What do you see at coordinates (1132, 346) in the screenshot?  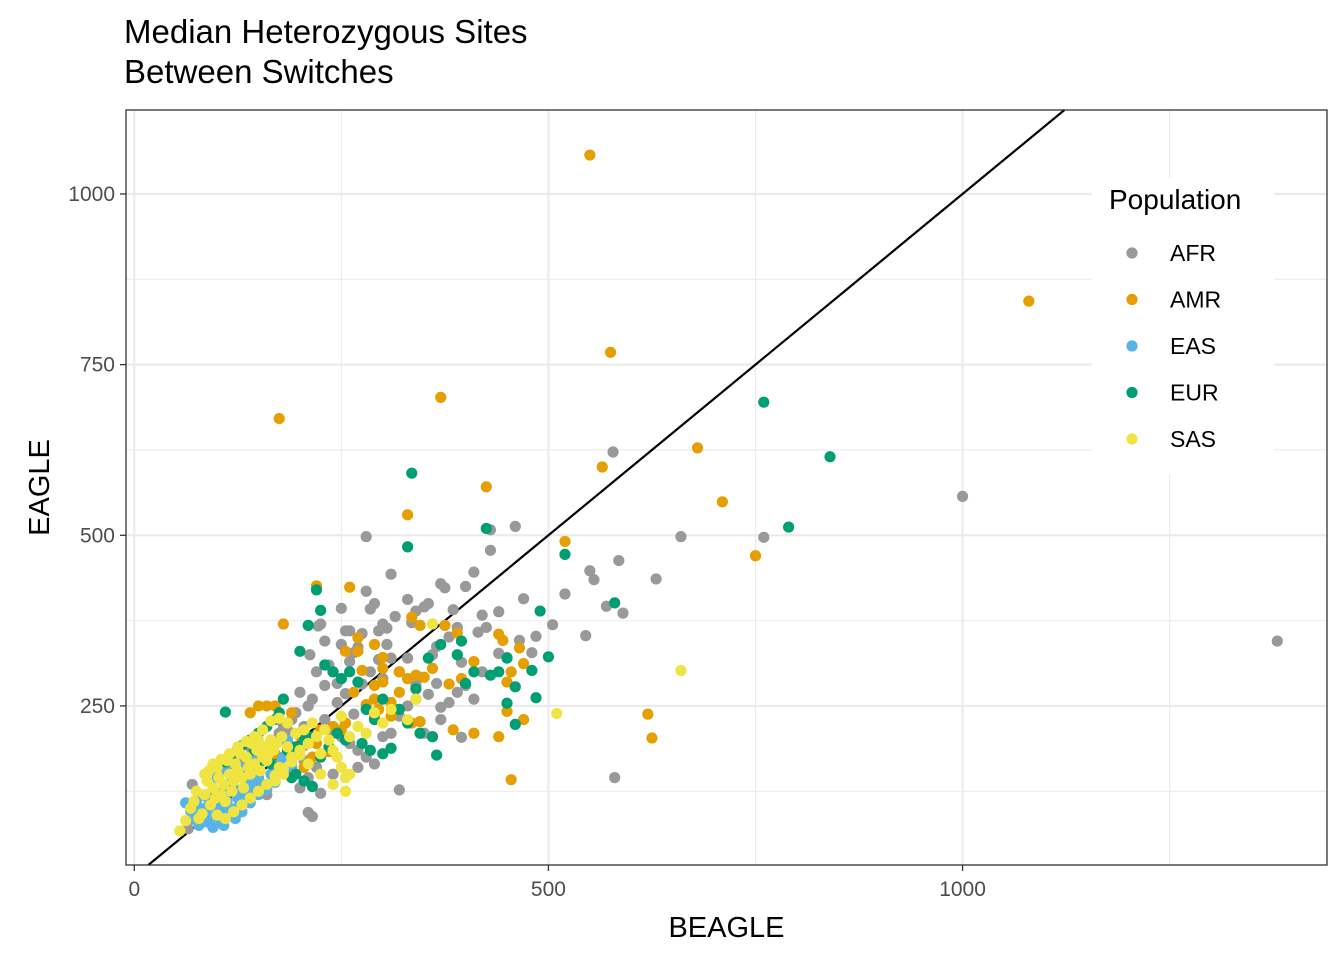 I see `legend-key-eas` at bounding box center [1132, 346].